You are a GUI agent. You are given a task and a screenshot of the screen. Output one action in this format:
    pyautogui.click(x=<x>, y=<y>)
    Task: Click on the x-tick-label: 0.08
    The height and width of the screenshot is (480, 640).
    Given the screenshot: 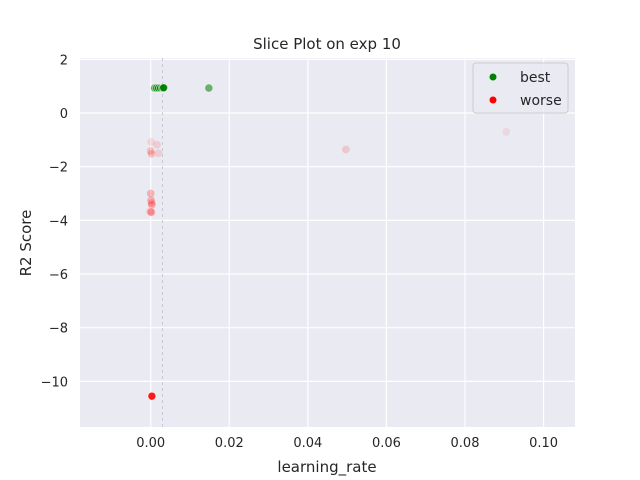 What is the action you would take?
    pyautogui.click(x=465, y=443)
    